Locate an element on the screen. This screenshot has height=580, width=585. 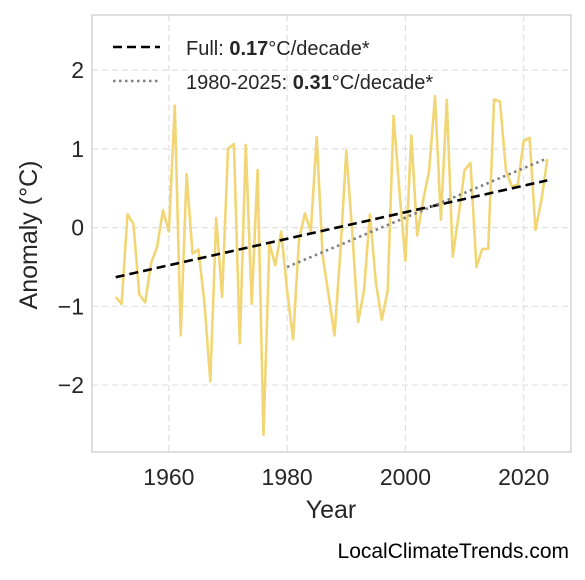
legend-full-suffix: °C/decade* is located at coordinates (319, 49).